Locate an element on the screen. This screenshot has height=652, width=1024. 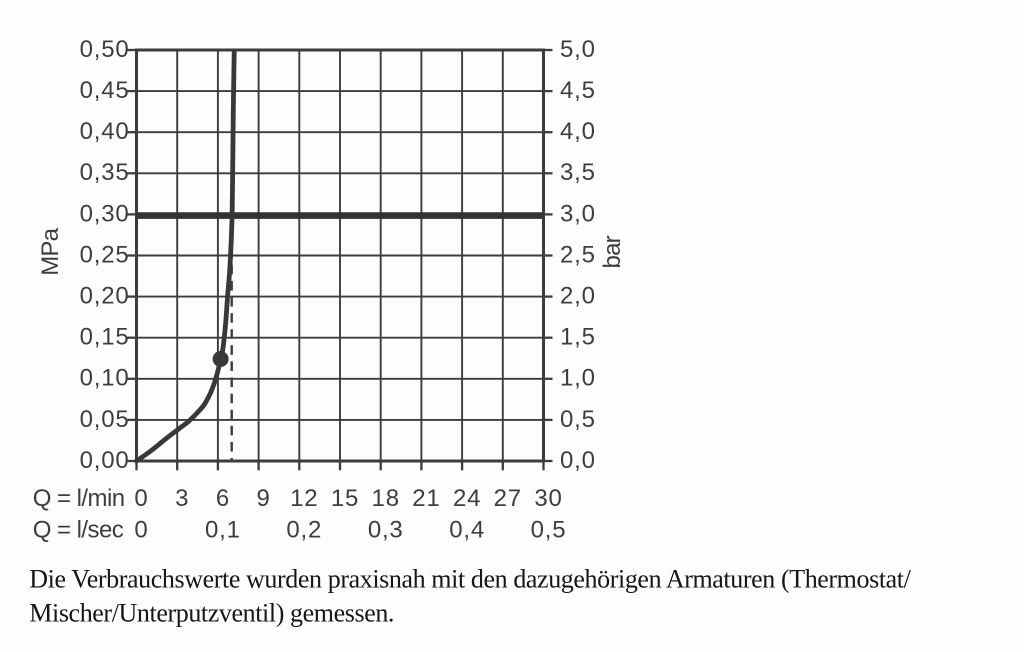
svg-text: Q = l/min is located at coordinates (79, 498).